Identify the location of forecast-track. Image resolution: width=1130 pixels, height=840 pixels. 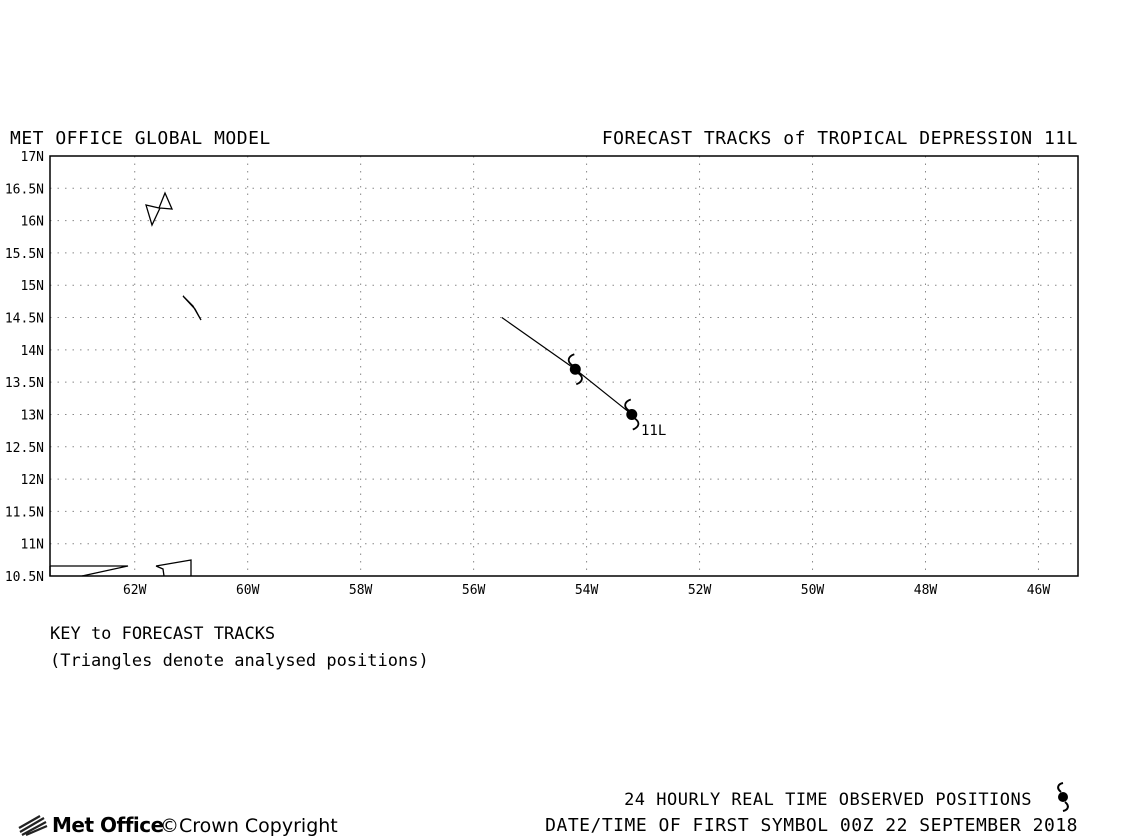
(567, 366).